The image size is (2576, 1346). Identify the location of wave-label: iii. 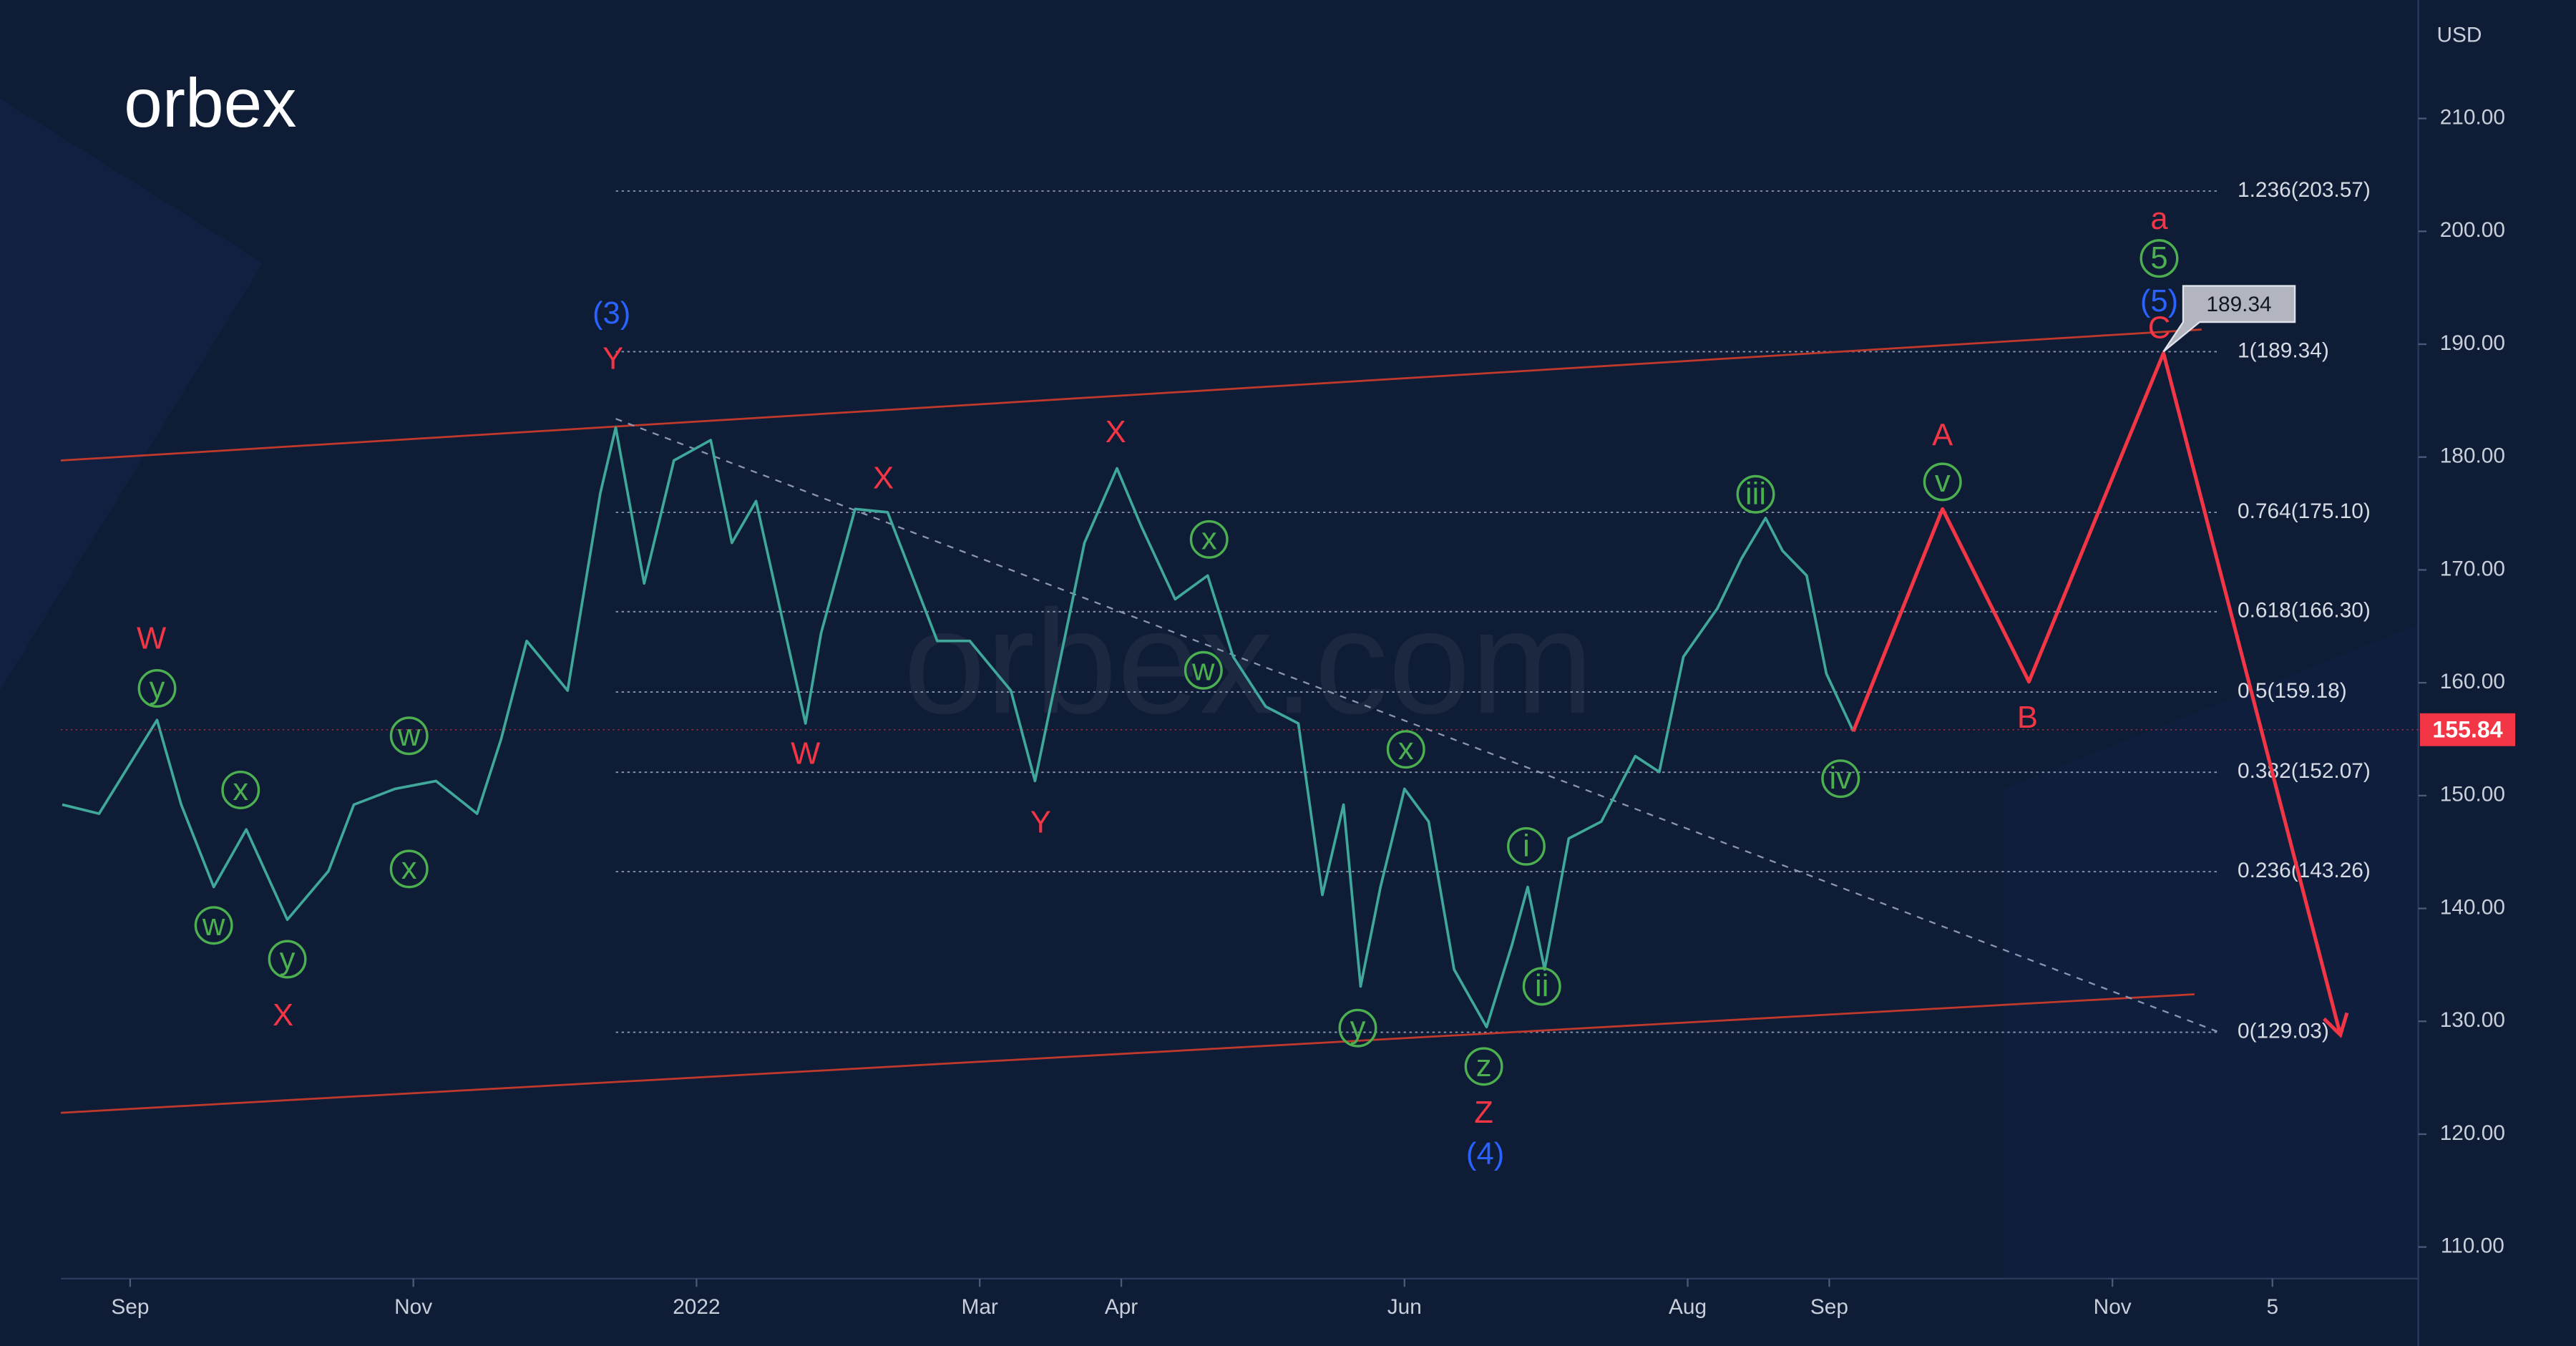
(1755, 494).